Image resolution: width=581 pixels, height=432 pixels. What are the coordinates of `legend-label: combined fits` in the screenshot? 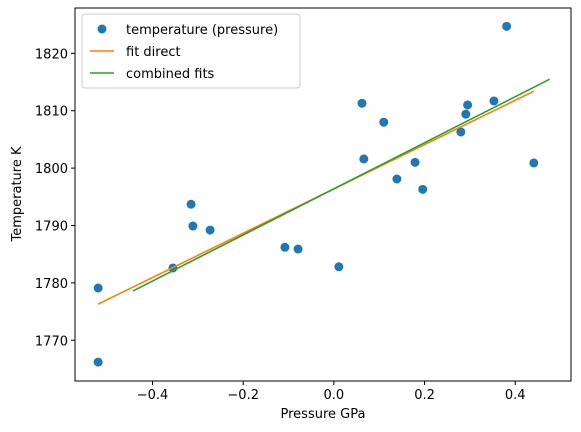 It's located at (170, 74).